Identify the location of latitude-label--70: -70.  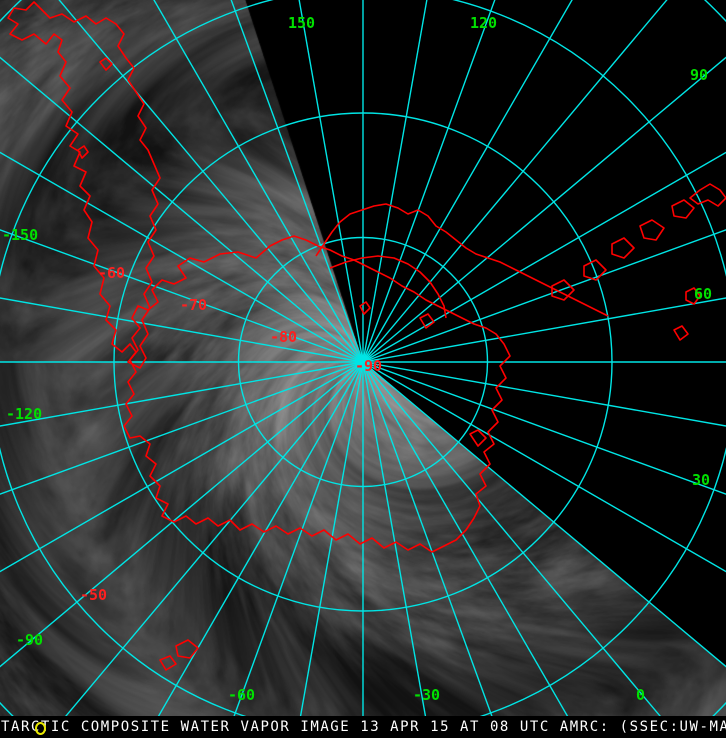
(194, 305).